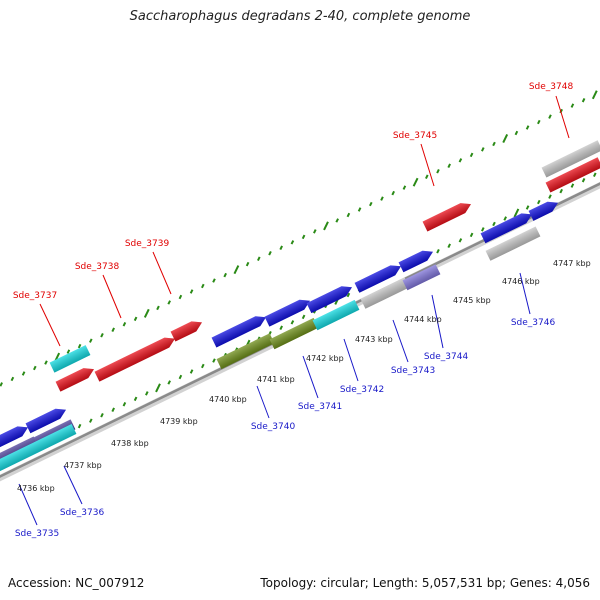 This screenshot has height=600, width=600. Describe the element at coordinates (325, 358) in the screenshot. I see `kbp-label: 4742 kbp` at that location.